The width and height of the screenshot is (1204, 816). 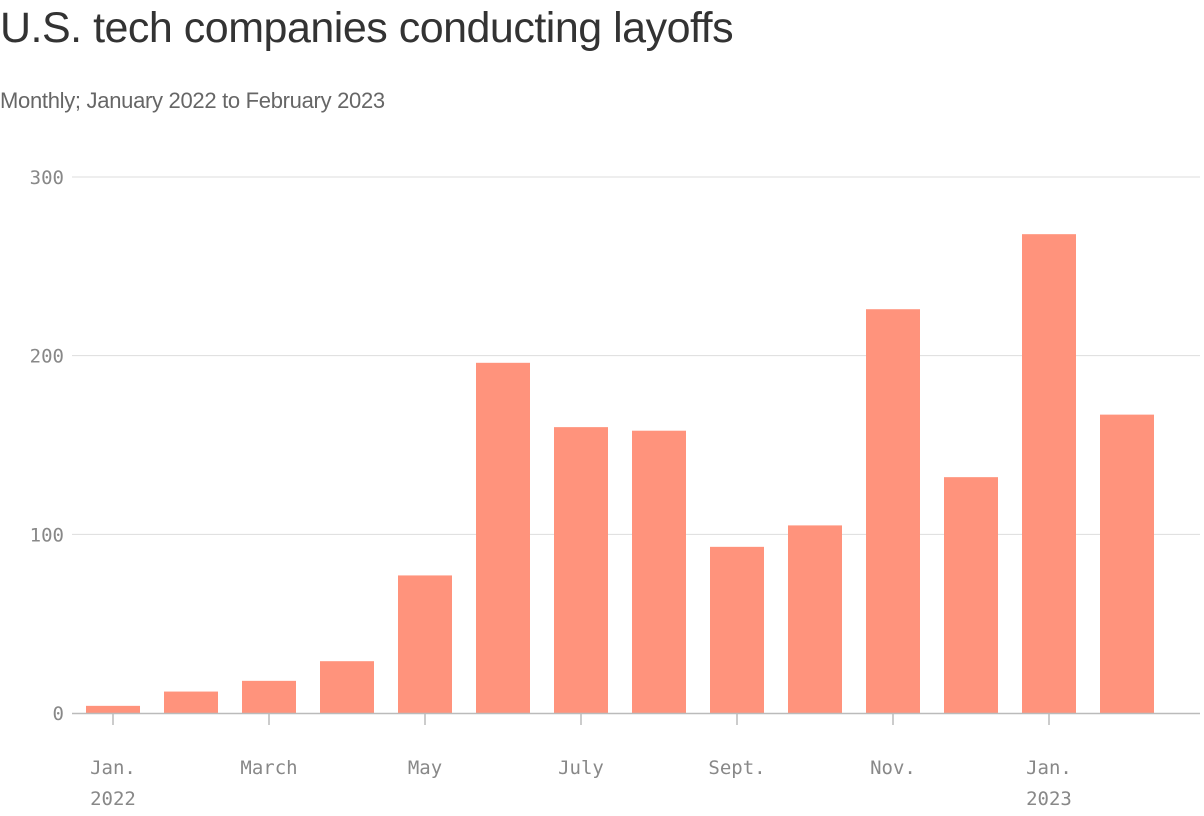 I want to click on x-tick-label-2022-05: May, so click(x=425, y=768).